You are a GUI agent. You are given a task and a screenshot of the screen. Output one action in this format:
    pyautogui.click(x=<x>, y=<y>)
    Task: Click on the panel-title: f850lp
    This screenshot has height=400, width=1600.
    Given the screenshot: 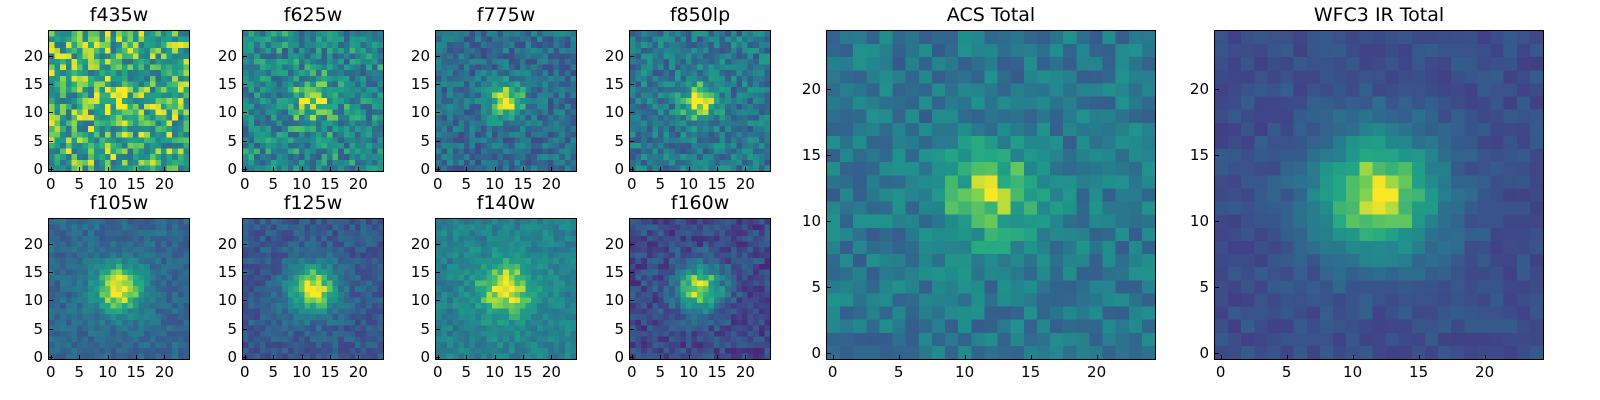 What is the action you would take?
    pyautogui.click(x=700, y=15)
    